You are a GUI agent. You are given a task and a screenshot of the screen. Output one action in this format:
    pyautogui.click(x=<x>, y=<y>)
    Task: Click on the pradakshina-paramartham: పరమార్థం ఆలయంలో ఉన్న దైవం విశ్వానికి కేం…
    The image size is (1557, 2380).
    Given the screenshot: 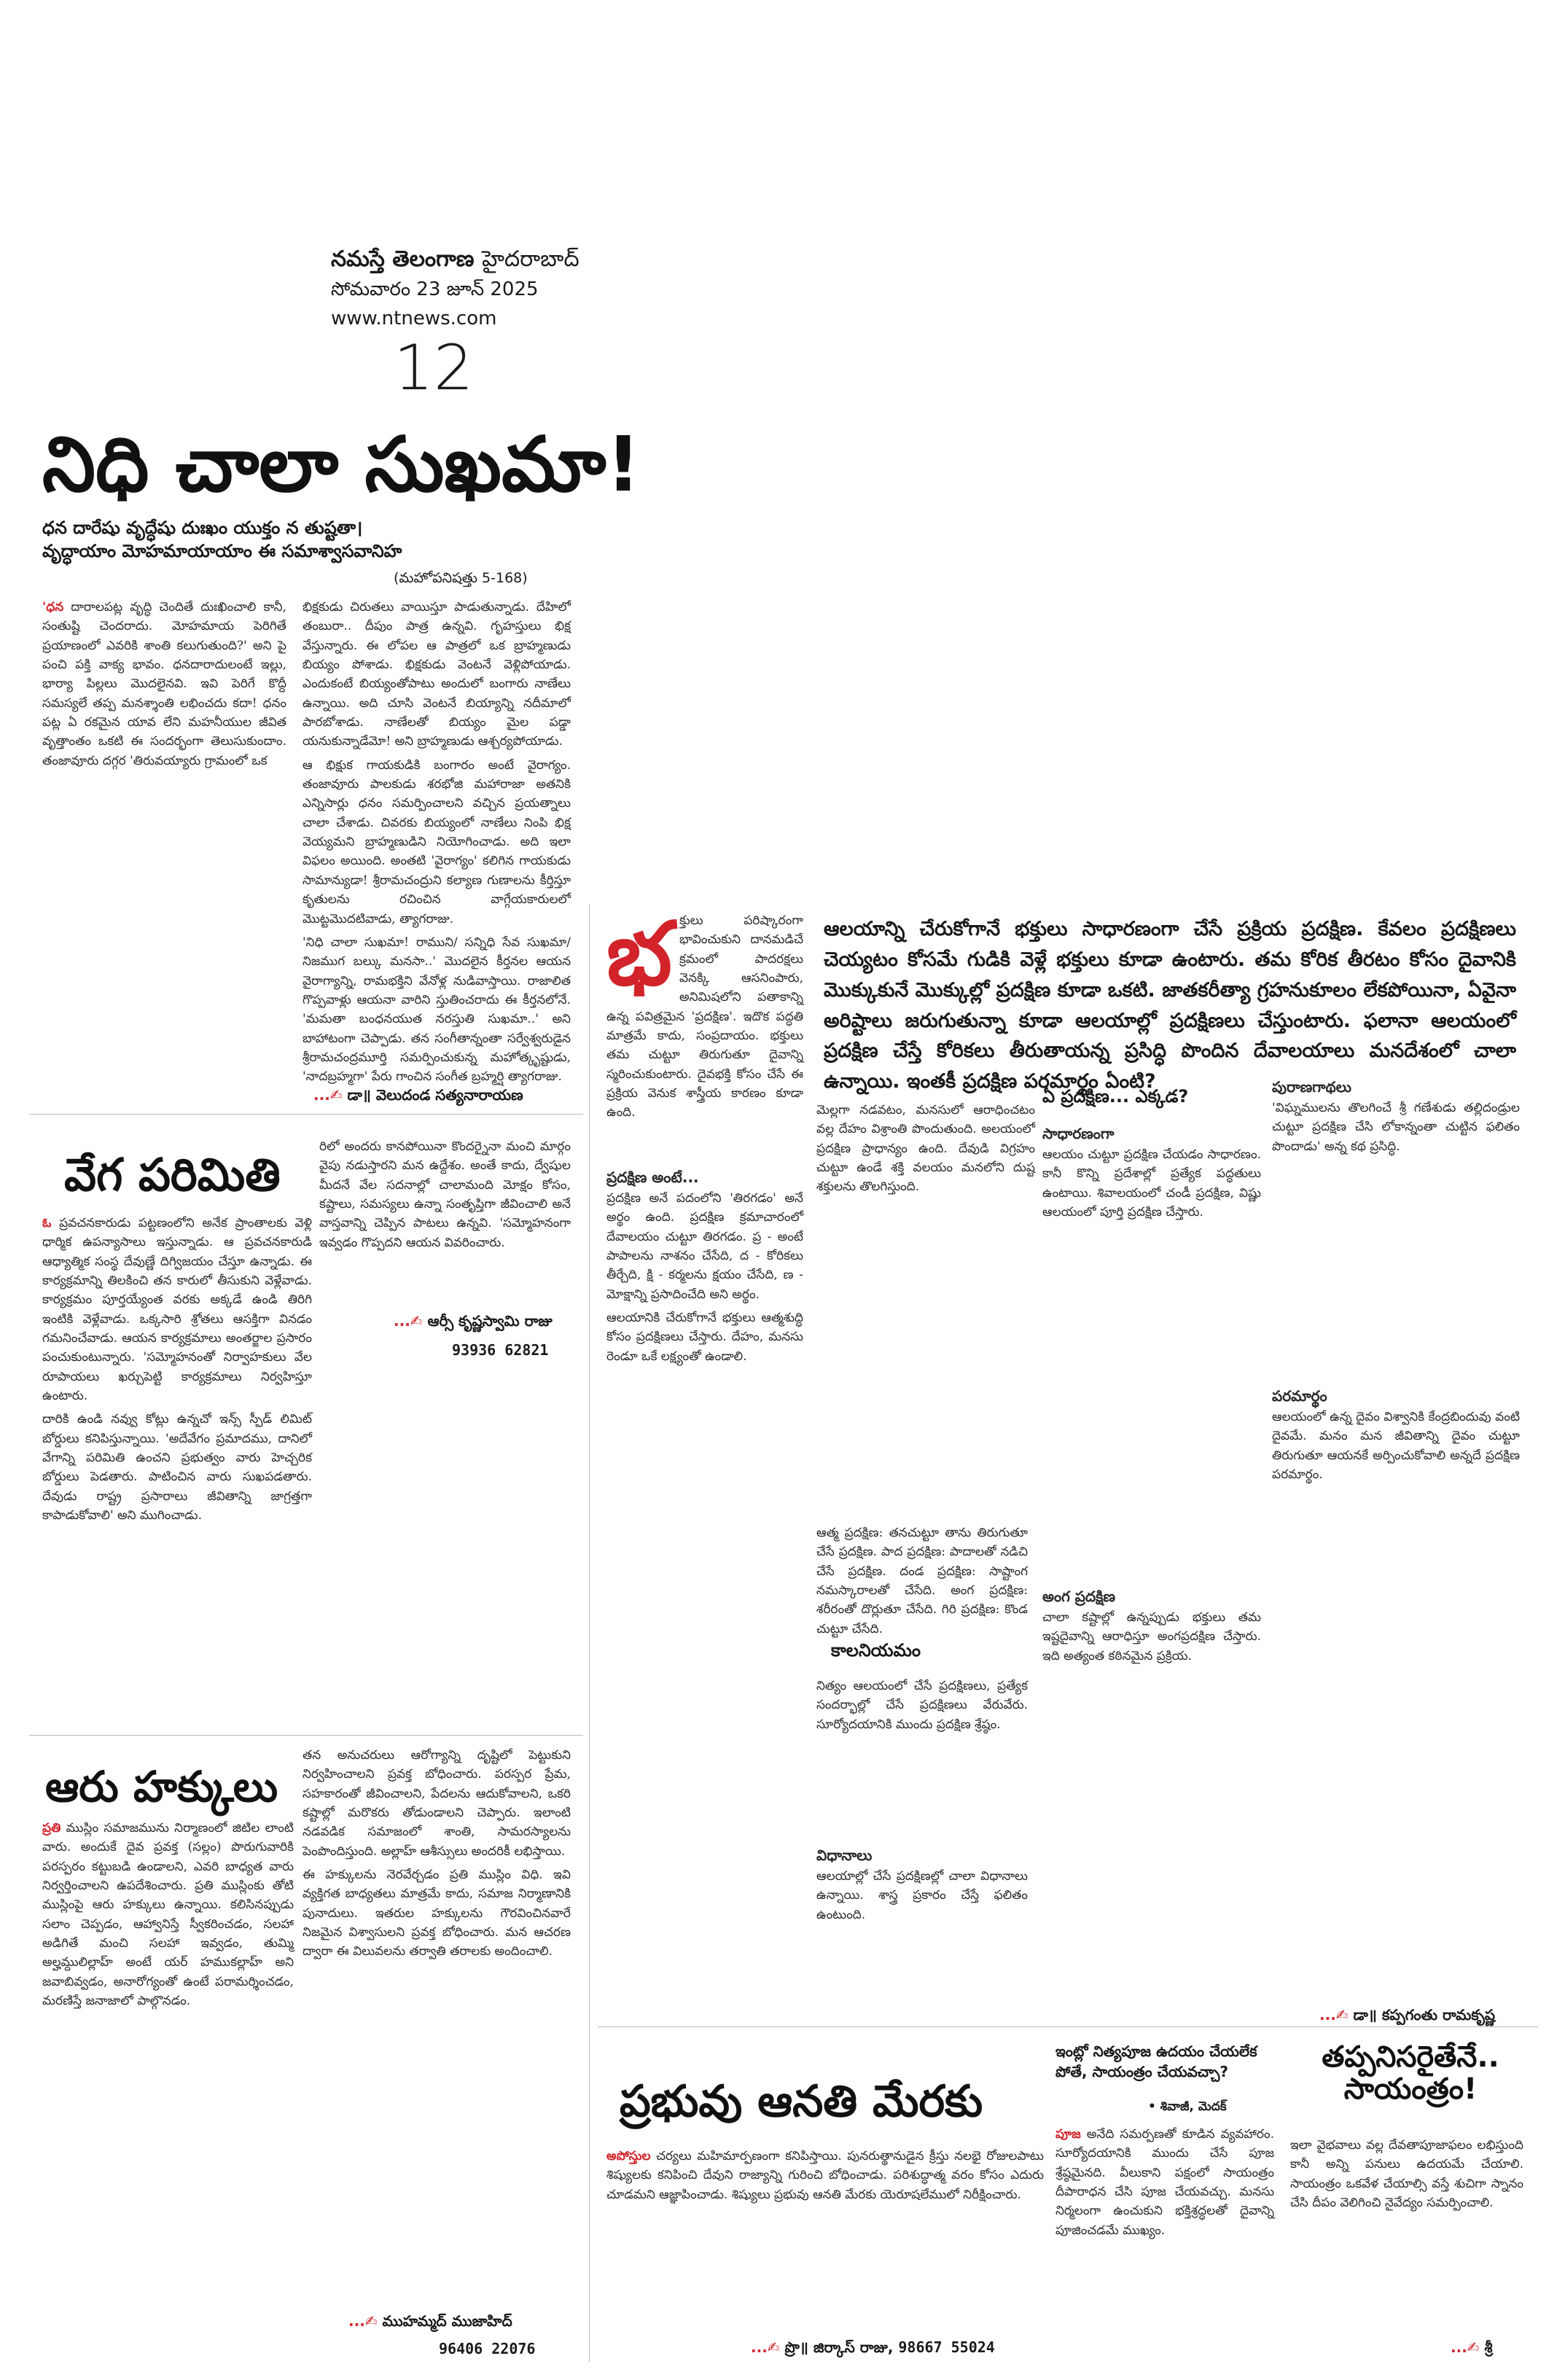 What is the action you would take?
    pyautogui.click(x=1396, y=1437)
    